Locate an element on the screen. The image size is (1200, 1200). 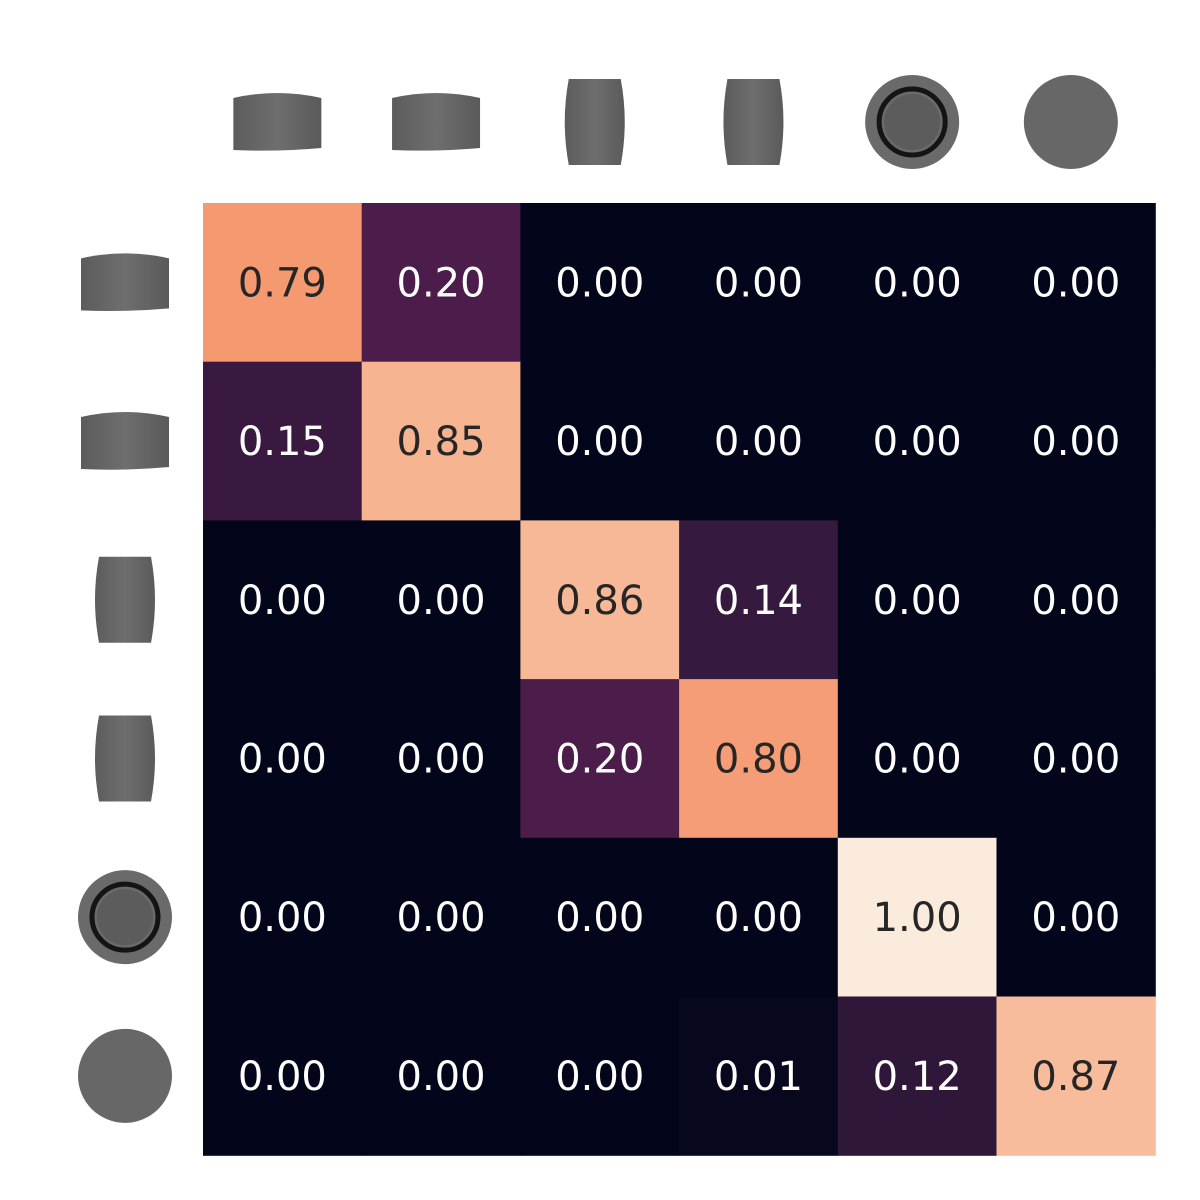
cell-value-label-r5-c3: 0.01 is located at coordinates (758, 1077).